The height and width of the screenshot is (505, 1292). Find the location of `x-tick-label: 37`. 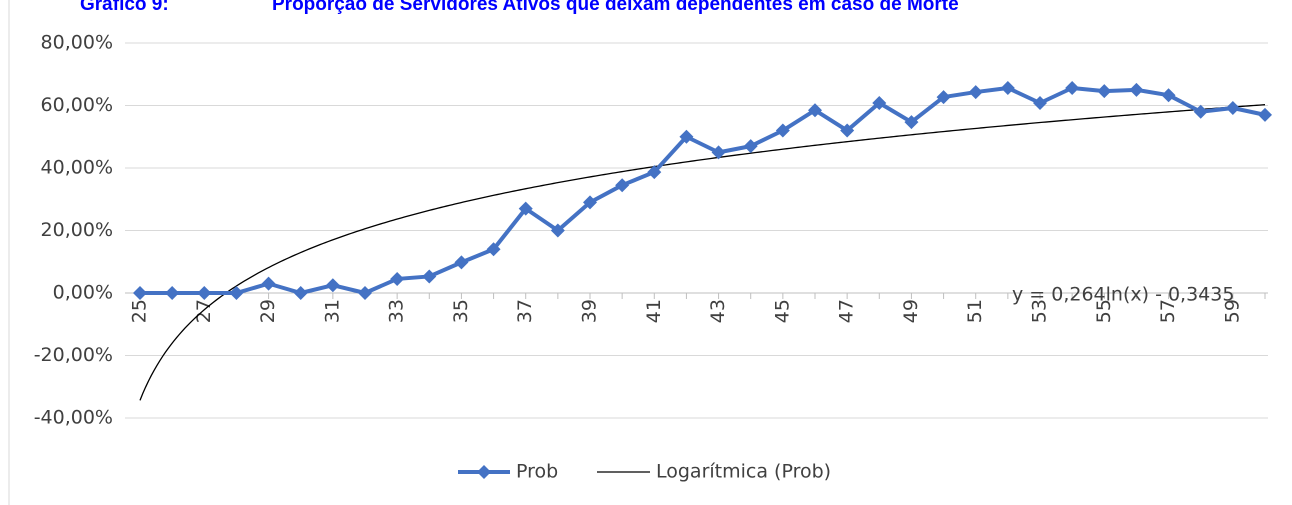

x-tick-label: 37 is located at coordinates (525, 311).